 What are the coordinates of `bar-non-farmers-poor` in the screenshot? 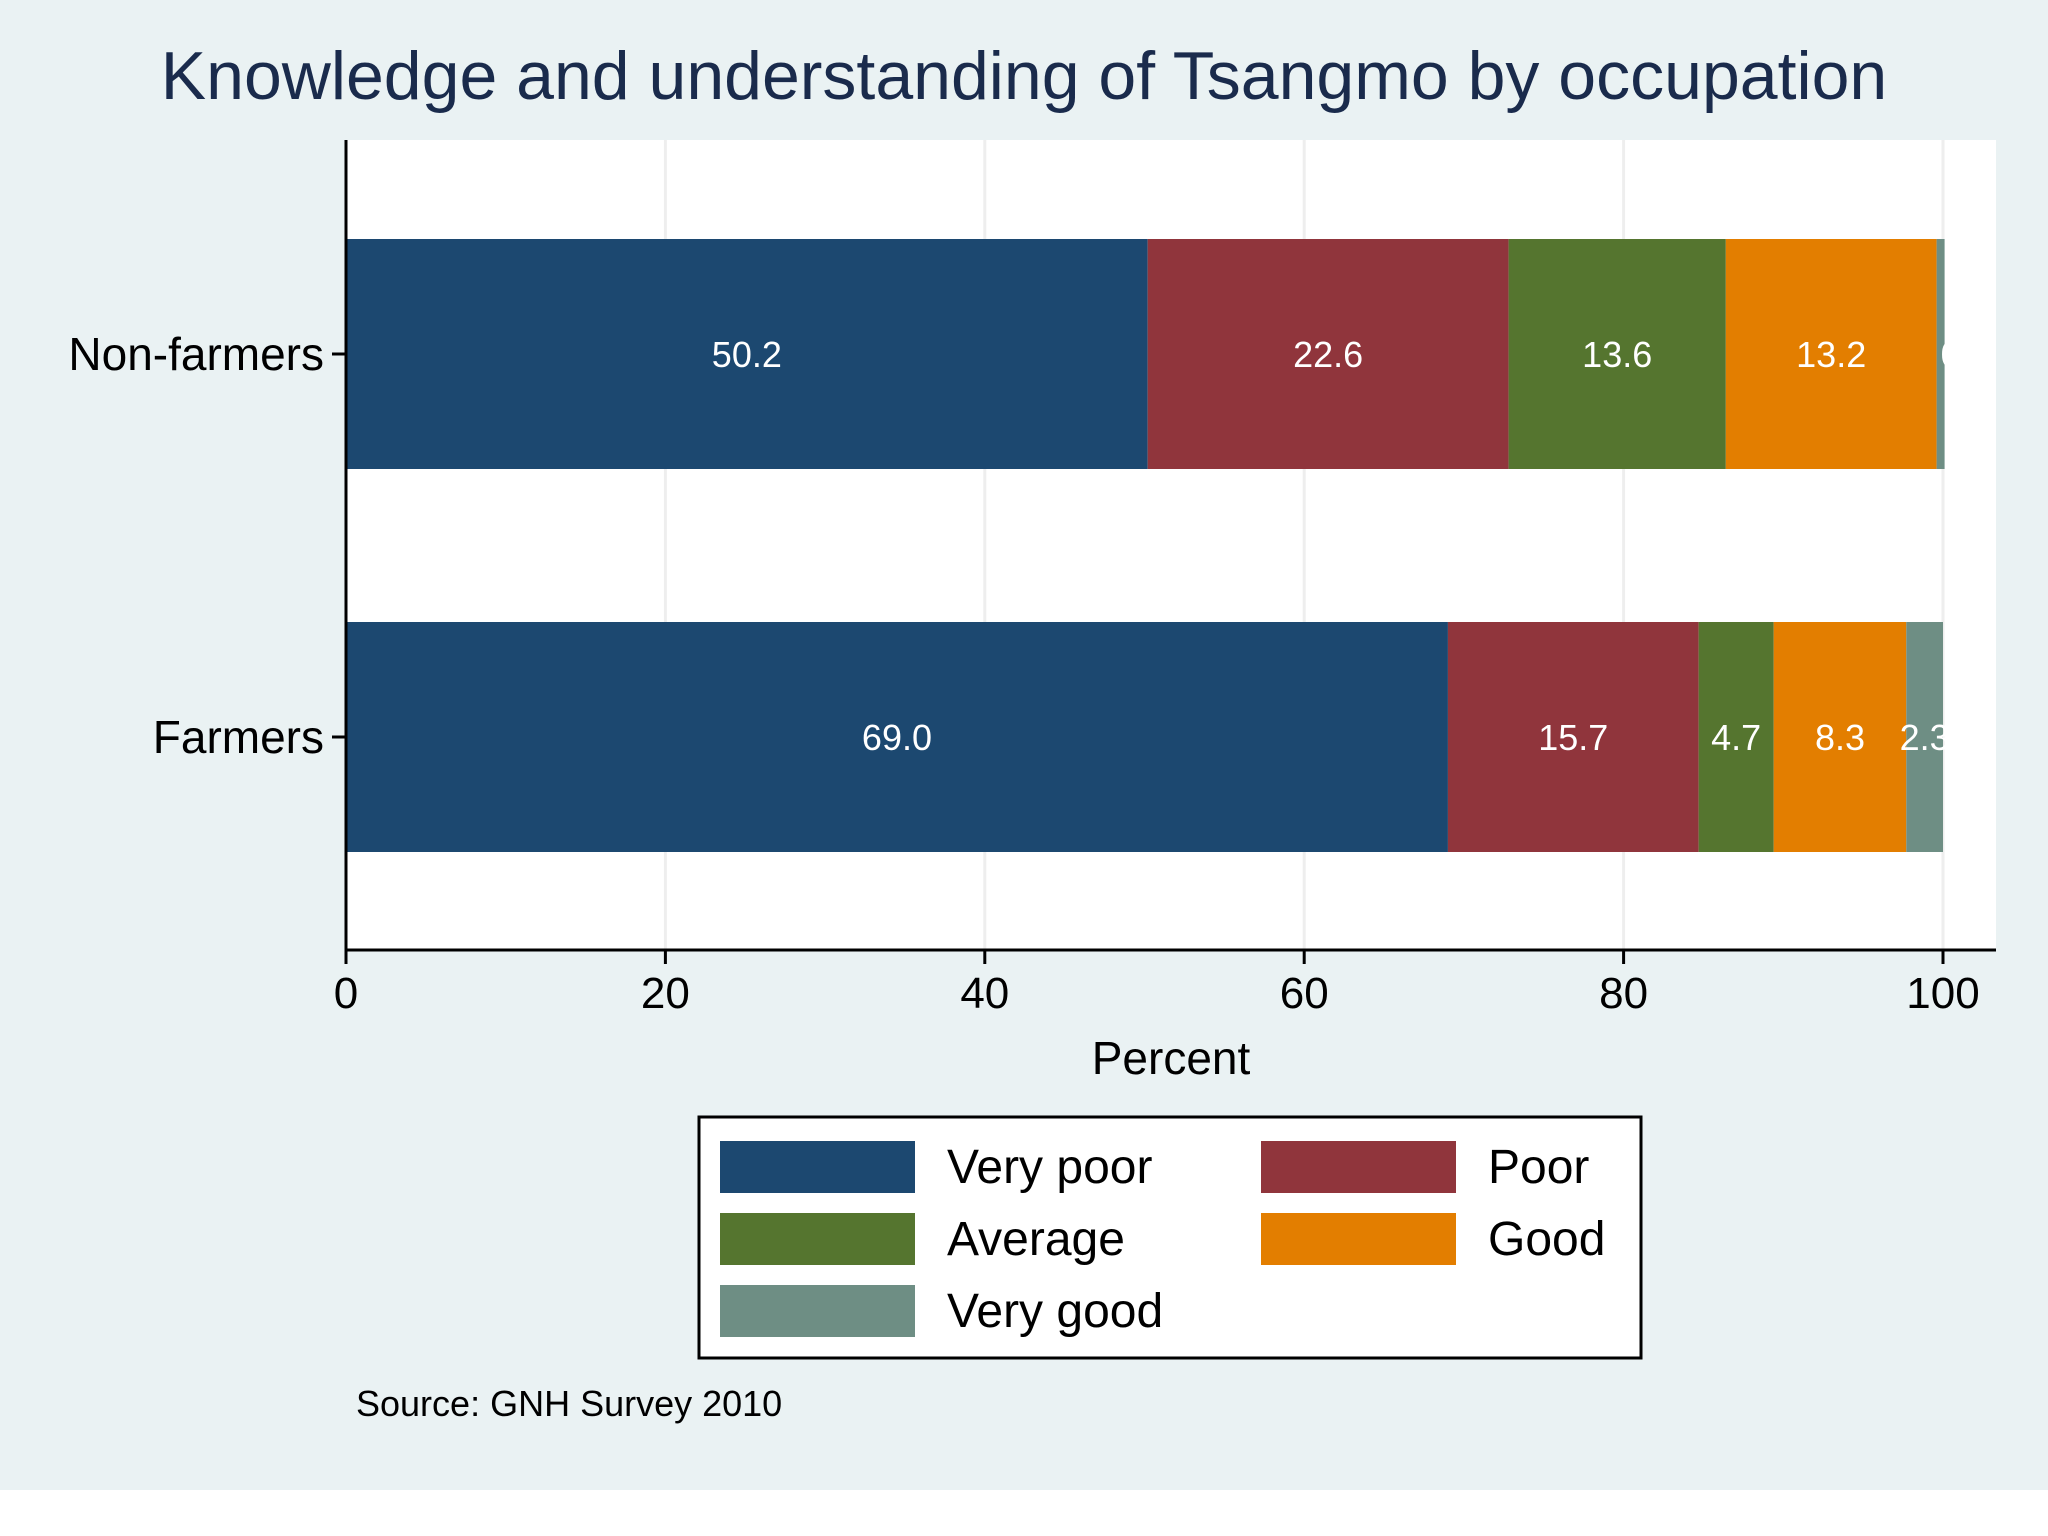 It's located at (1328, 354).